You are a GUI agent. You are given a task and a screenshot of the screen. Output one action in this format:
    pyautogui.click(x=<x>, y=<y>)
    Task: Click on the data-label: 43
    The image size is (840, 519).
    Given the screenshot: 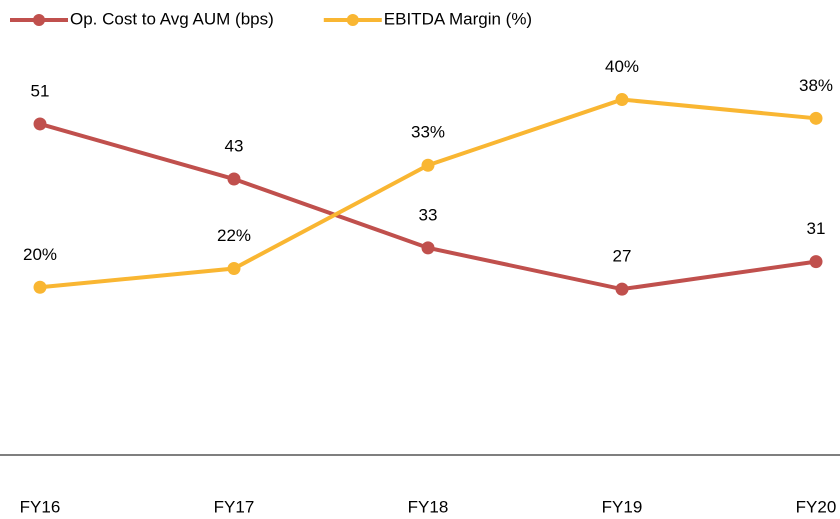 What is the action you would take?
    pyautogui.click(x=234, y=146)
    